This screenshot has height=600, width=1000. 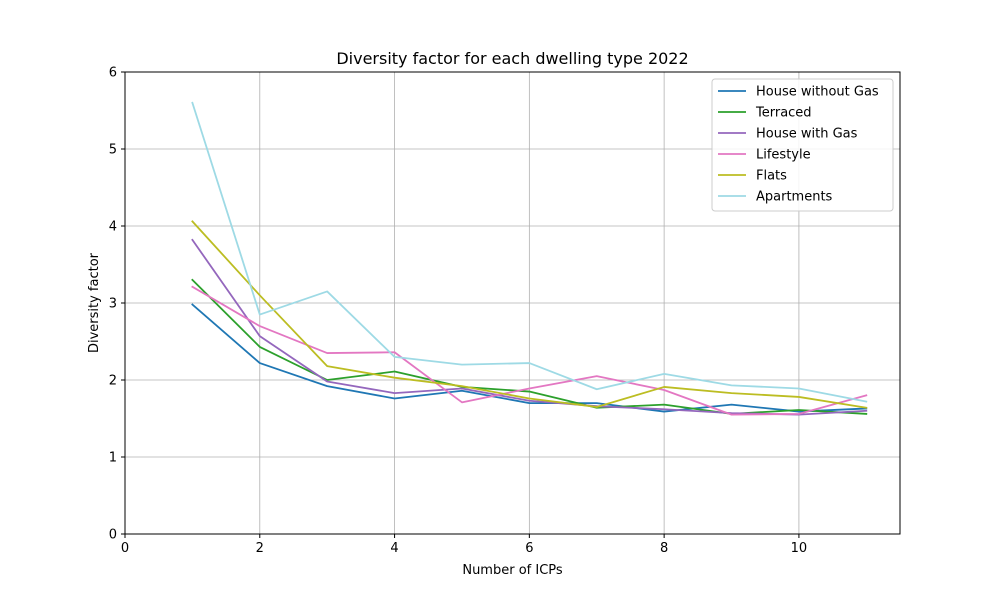 What do you see at coordinates (394, 548) in the screenshot?
I see `x-tick-label: 4` at bounding box center [394, 548].